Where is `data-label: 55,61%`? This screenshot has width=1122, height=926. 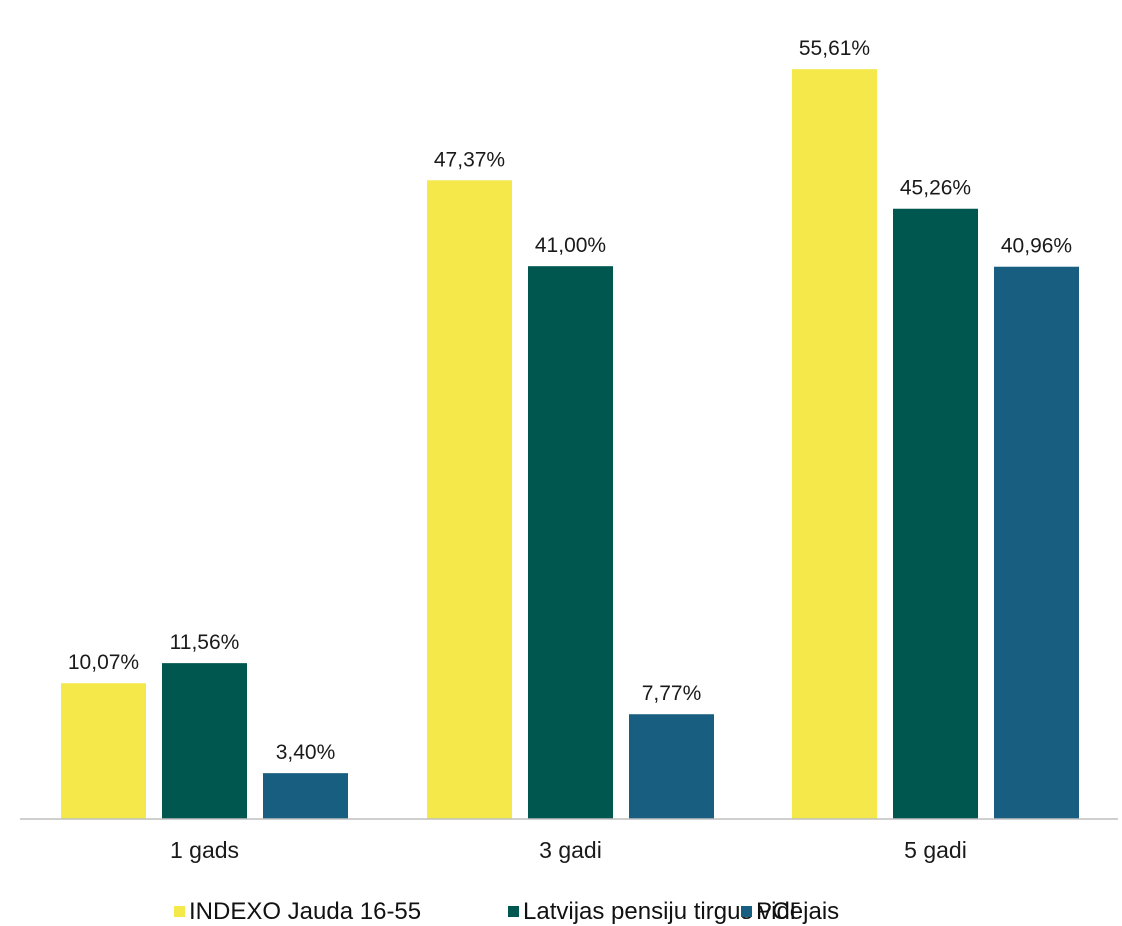 data-label: 55,61% is located at coordinates (834, 48).